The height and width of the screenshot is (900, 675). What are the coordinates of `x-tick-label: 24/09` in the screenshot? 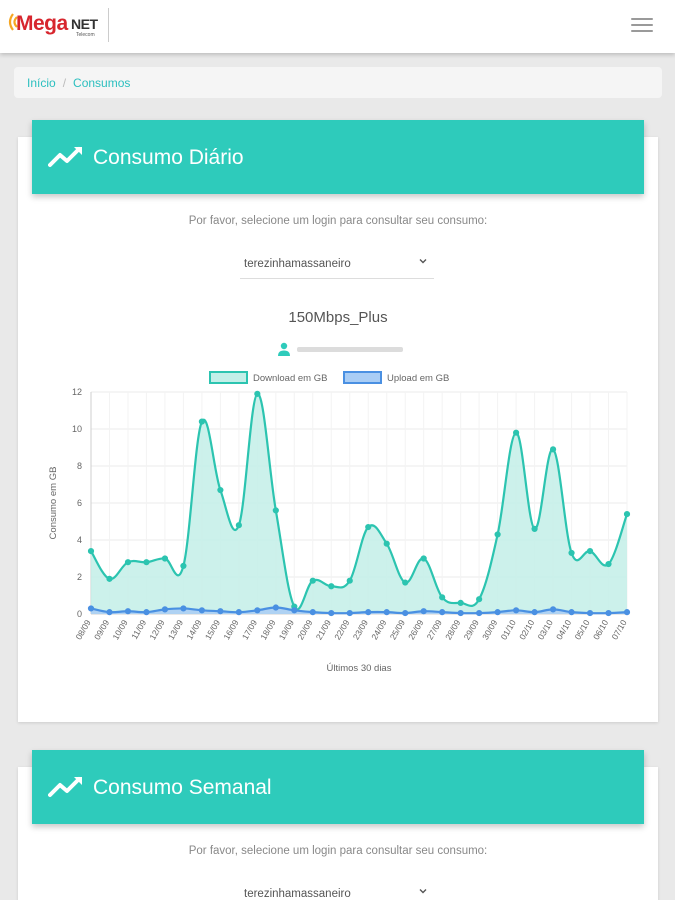 It's located at (378, 630).